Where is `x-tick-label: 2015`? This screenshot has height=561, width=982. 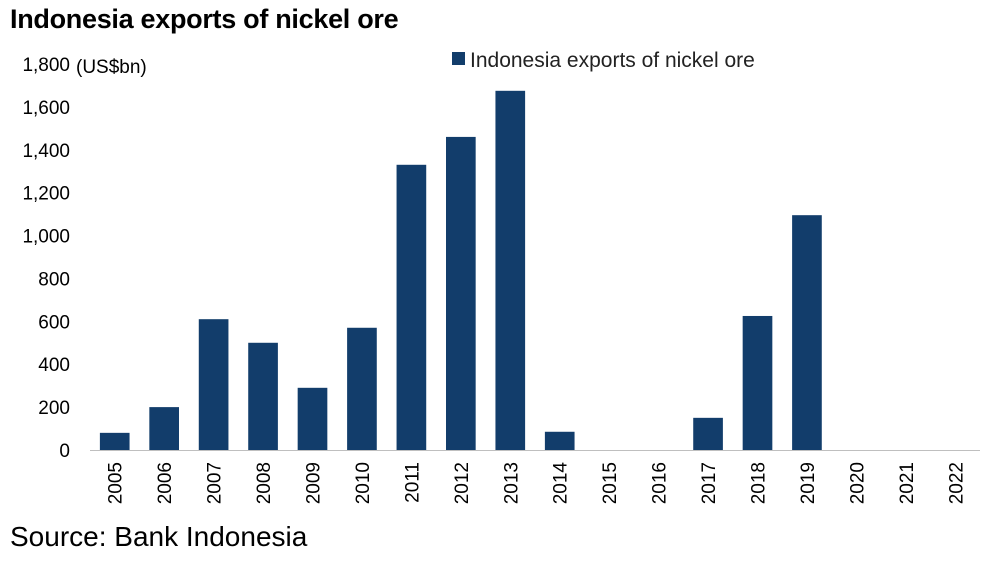 x-tick-label: 2015 is located at coordinates (610, 483).